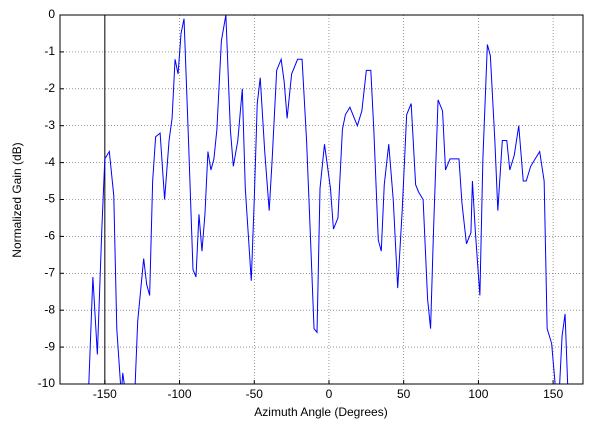 The height and width of the screenshot is (427, 603). I want to click on y-tick-label: -10, so click(47, 383).